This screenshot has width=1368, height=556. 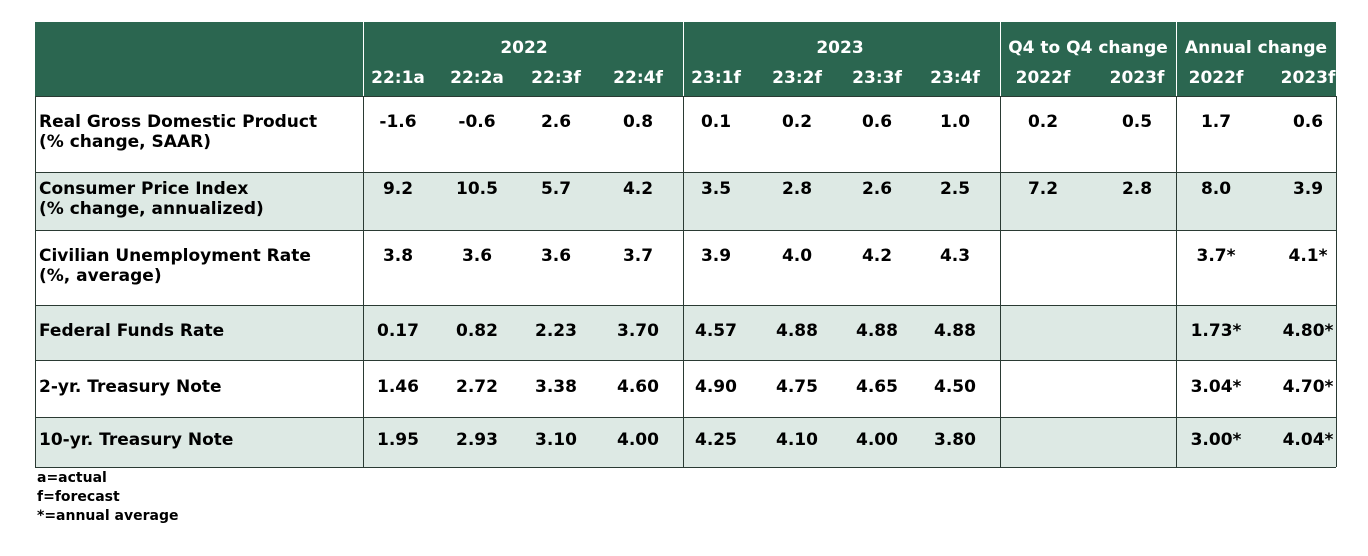 What do you see at coordinates (955, 255) in the screenshot?
I see `cell: 4.3` at bounding box center [955, 255].